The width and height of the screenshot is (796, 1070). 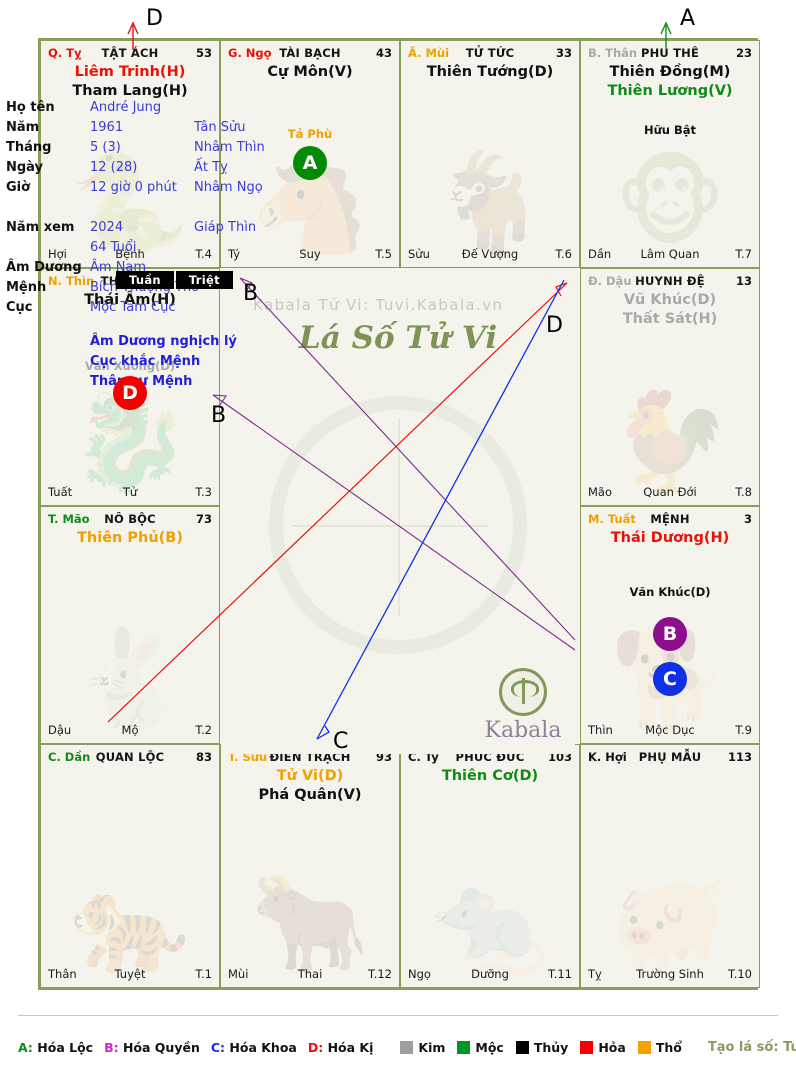 What do you see at coordinates (563, 53) in the screenshot?
I see `palace-age: 33` at bounding box center [563, 53].